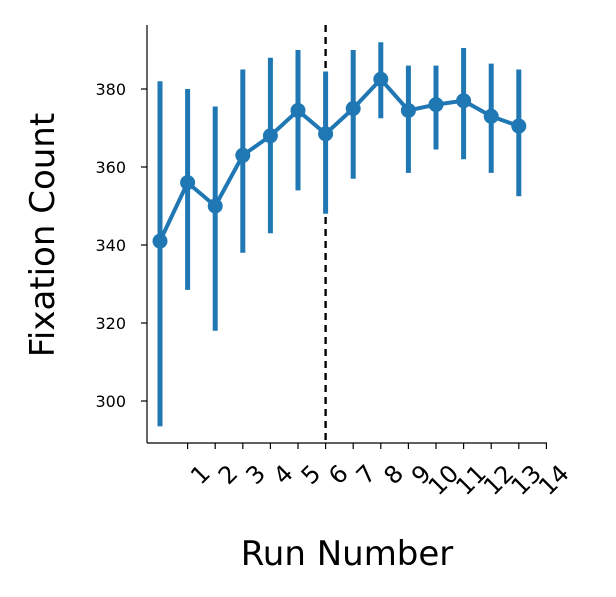 Image resolution: width=616 pixels, height=597 pixels. Describe the element at coordinates (110, 89) in the screenshot. I see `y-tick-label: 380` at that location.